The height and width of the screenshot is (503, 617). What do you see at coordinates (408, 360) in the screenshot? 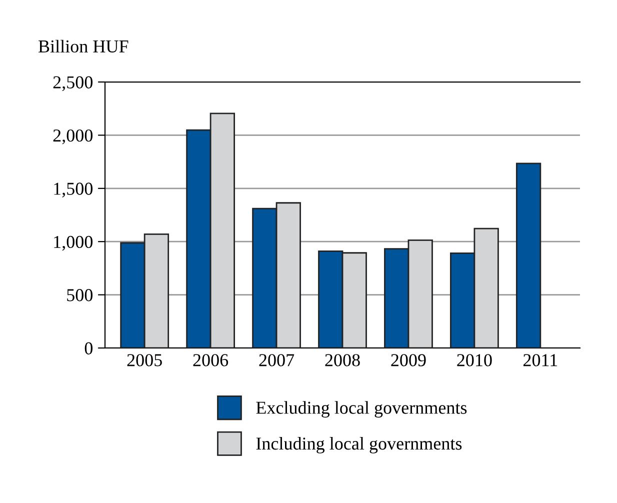
I see `x-tick-label: 2009` at bounding box center [408, 360].